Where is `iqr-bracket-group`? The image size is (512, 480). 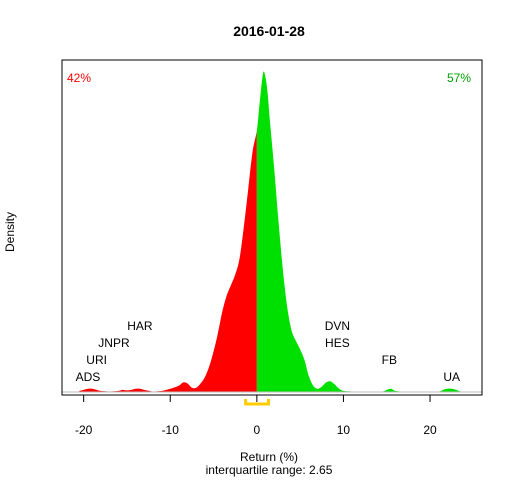
iqr-bracket-group is located at coordinates (257, 402).